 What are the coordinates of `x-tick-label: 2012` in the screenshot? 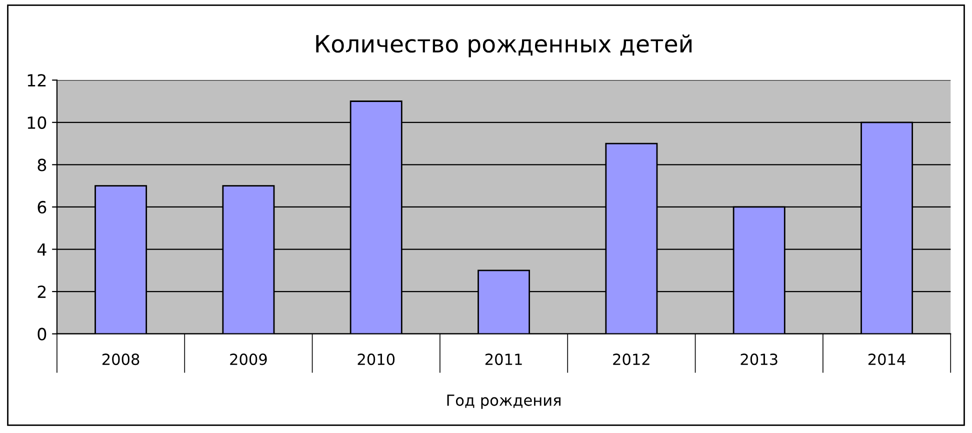 It's located at (631, 360).